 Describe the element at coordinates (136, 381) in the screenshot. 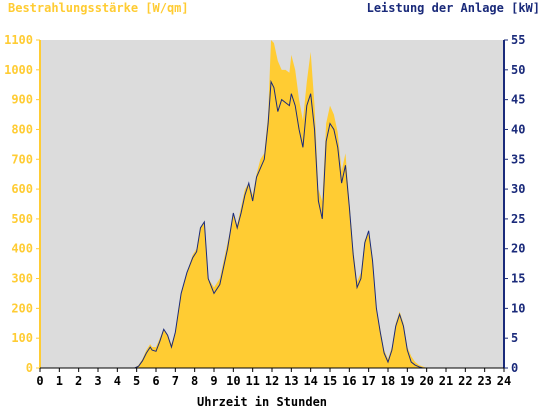

I see `x-tick-label: 5` at that location.